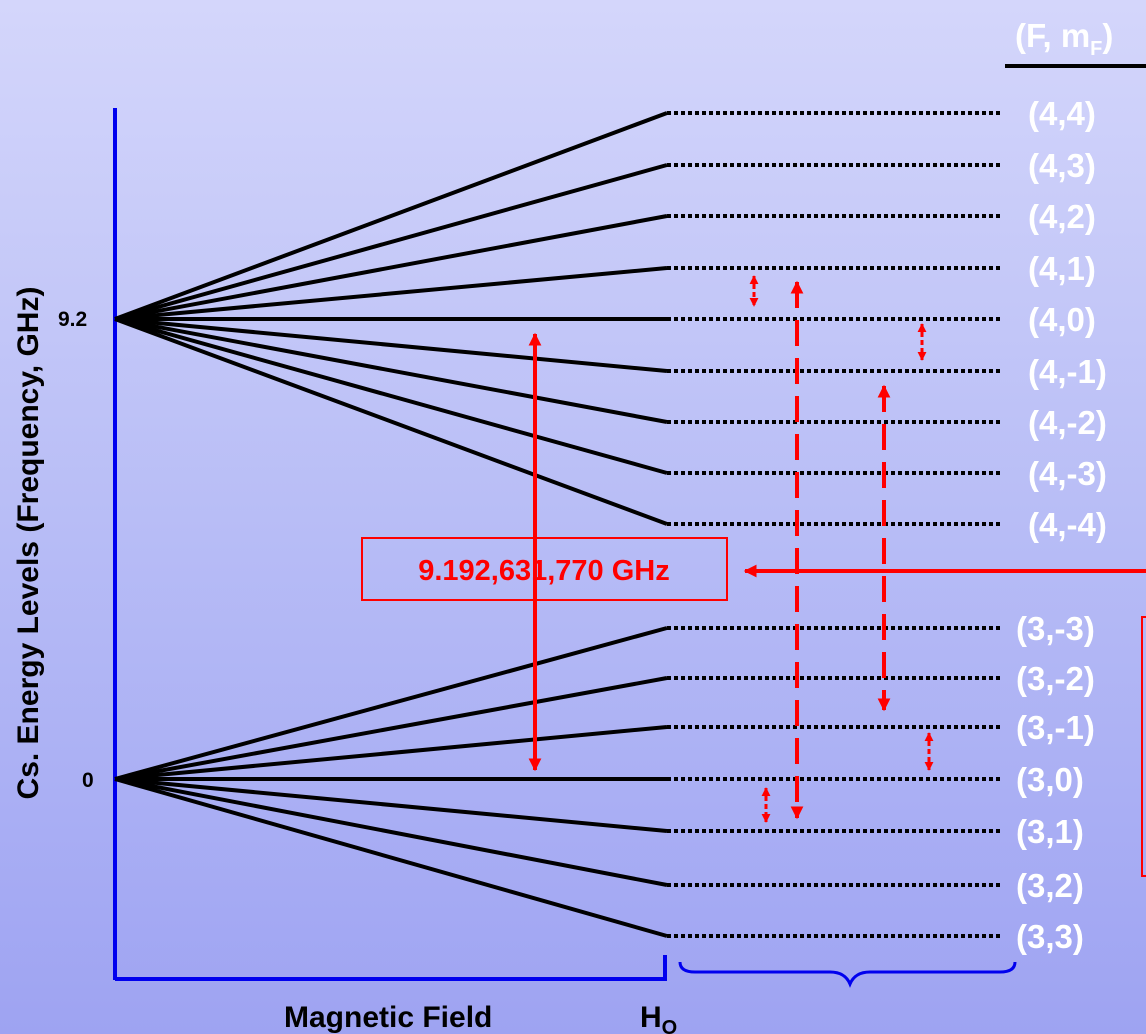  What do you see at coordinates (1062, 113) in the screenshot?
I see `upper-level-label: (4,4)` at bounding box center [1062, 113].